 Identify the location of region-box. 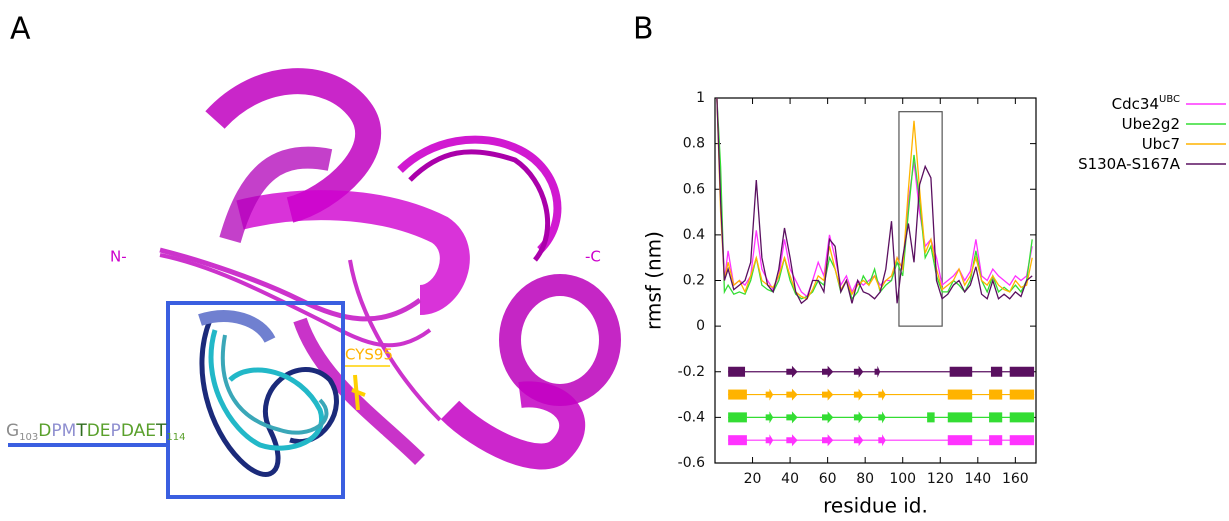
(255, 400).